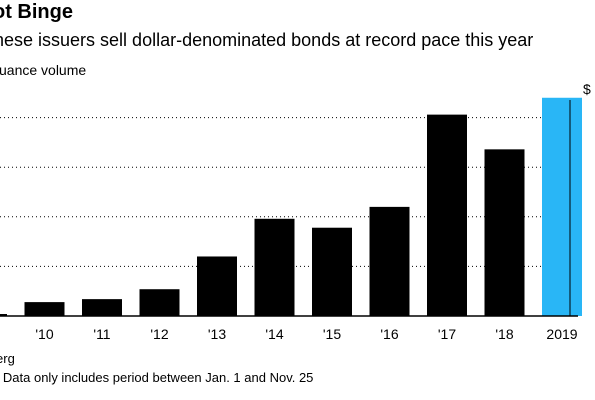 The width and height of the screenshot is (595, 400). I want to click on x-tick-label: '10, so click(44, 334).